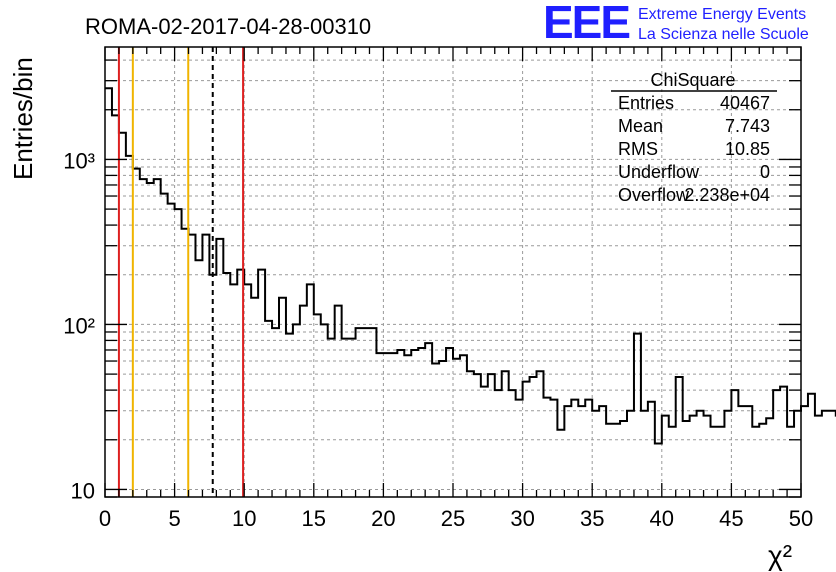 The image size is (836, 572). I want to click on y-tick-label: 10³, so click(79, 160).